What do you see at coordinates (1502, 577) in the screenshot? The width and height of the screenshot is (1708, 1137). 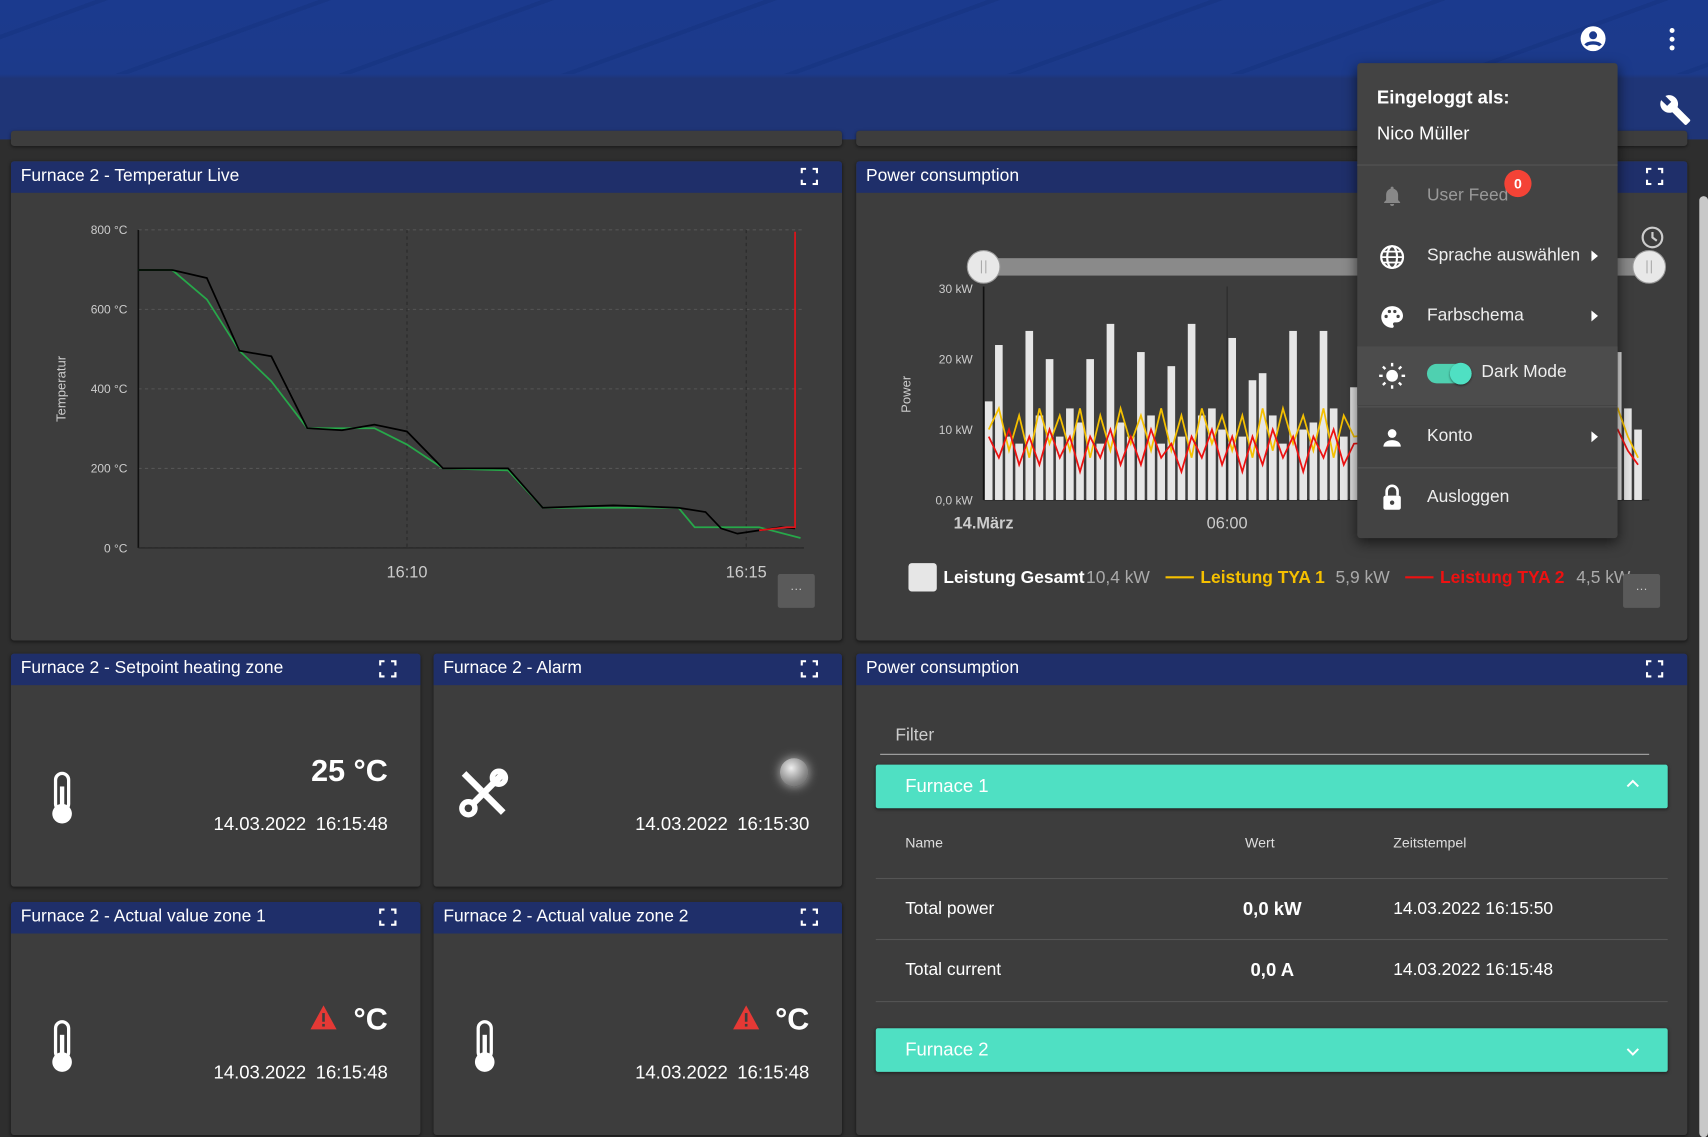 I see `legend-label: Leistung TYA 2` at bounding box center [1502, 577].